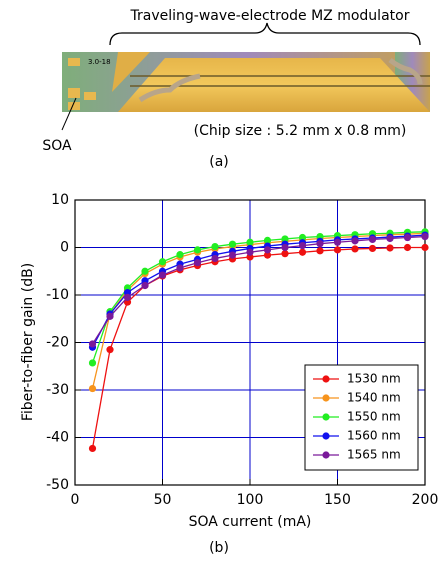 The height and width of the screenshot is (561, 438). Describe the element at coordinates (57, 295) in the screenshot. I see `y-tick-label: -10` at that location.